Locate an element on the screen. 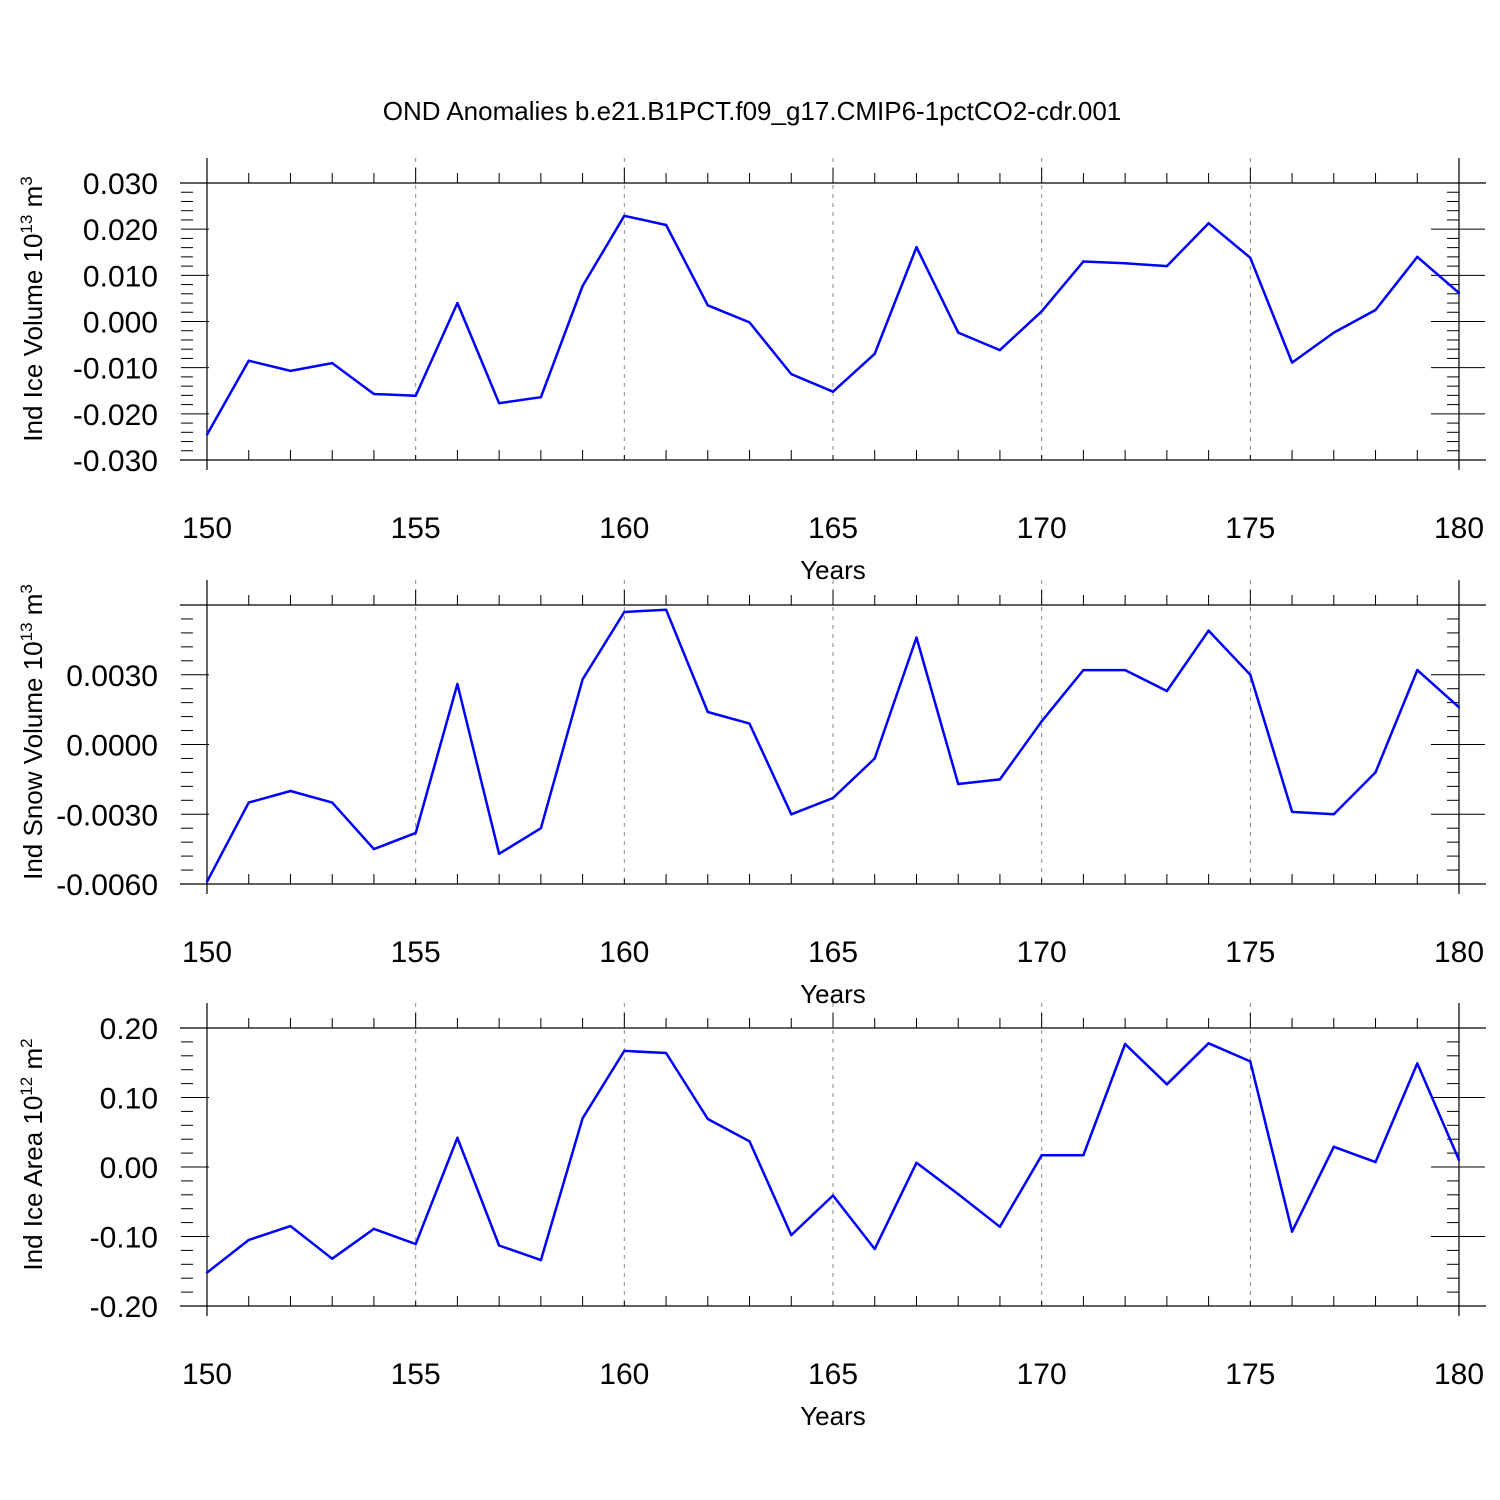 The image size is (1500, 1500). y-axis-title: Ind Ice Volume 1013 m3 is located at coordinates (32, 308).